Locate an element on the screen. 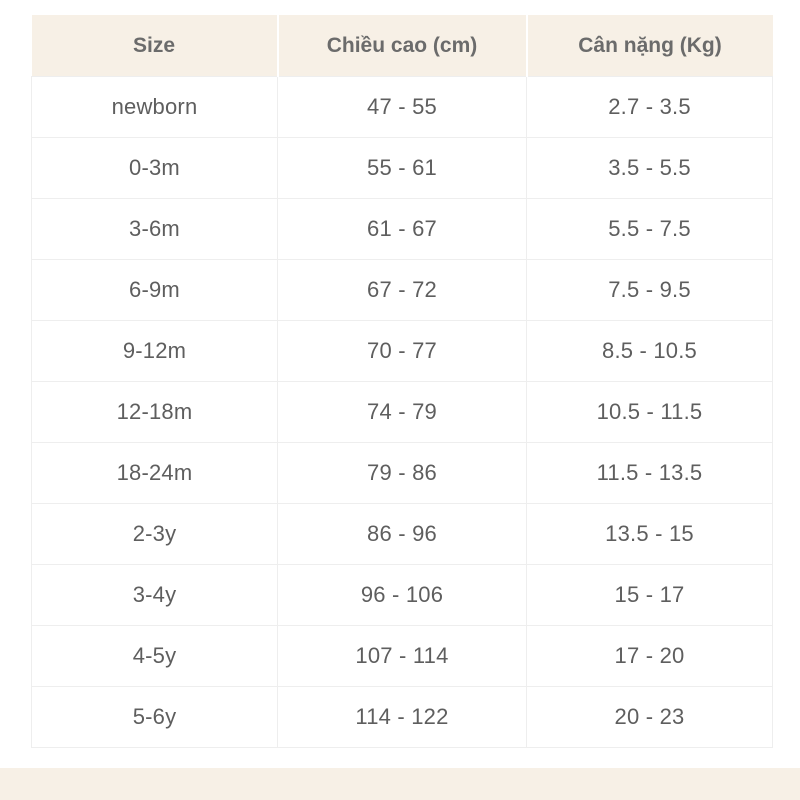 Image resolution: width=800 pixels, height=800 pixels. table-row: 6-9m 67 - 72 7.5 - 9.5 is located at coordinates (402, 290).